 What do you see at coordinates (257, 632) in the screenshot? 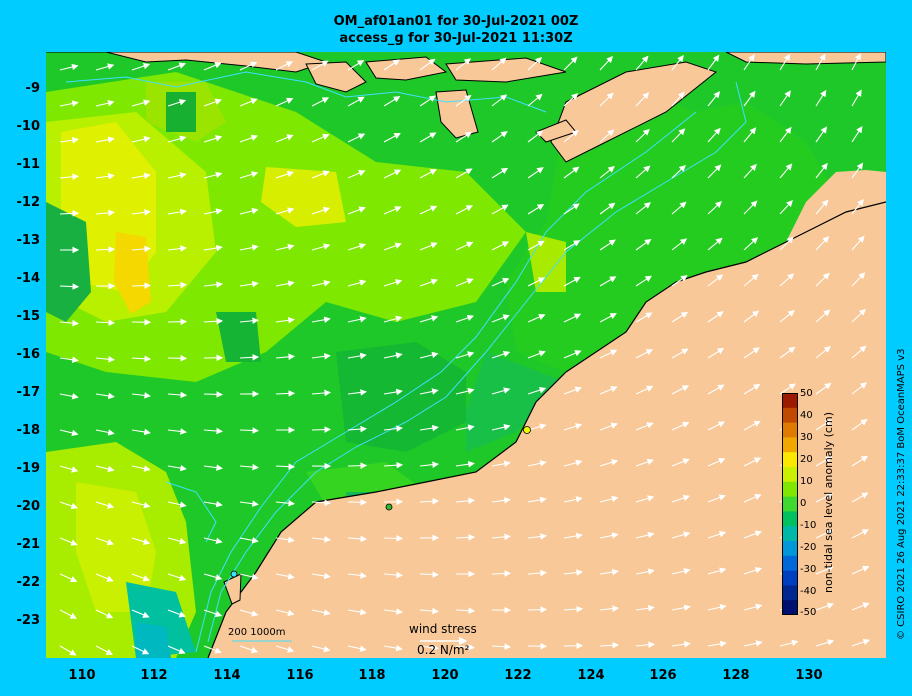
I see `isobath-legend-label: 200 1000m` at bounding box center [257, 632].